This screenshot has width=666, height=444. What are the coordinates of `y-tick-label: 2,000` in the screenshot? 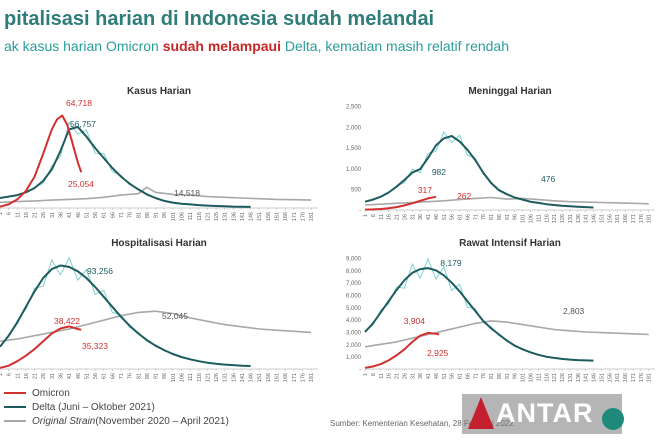 It's located at (354, 346).